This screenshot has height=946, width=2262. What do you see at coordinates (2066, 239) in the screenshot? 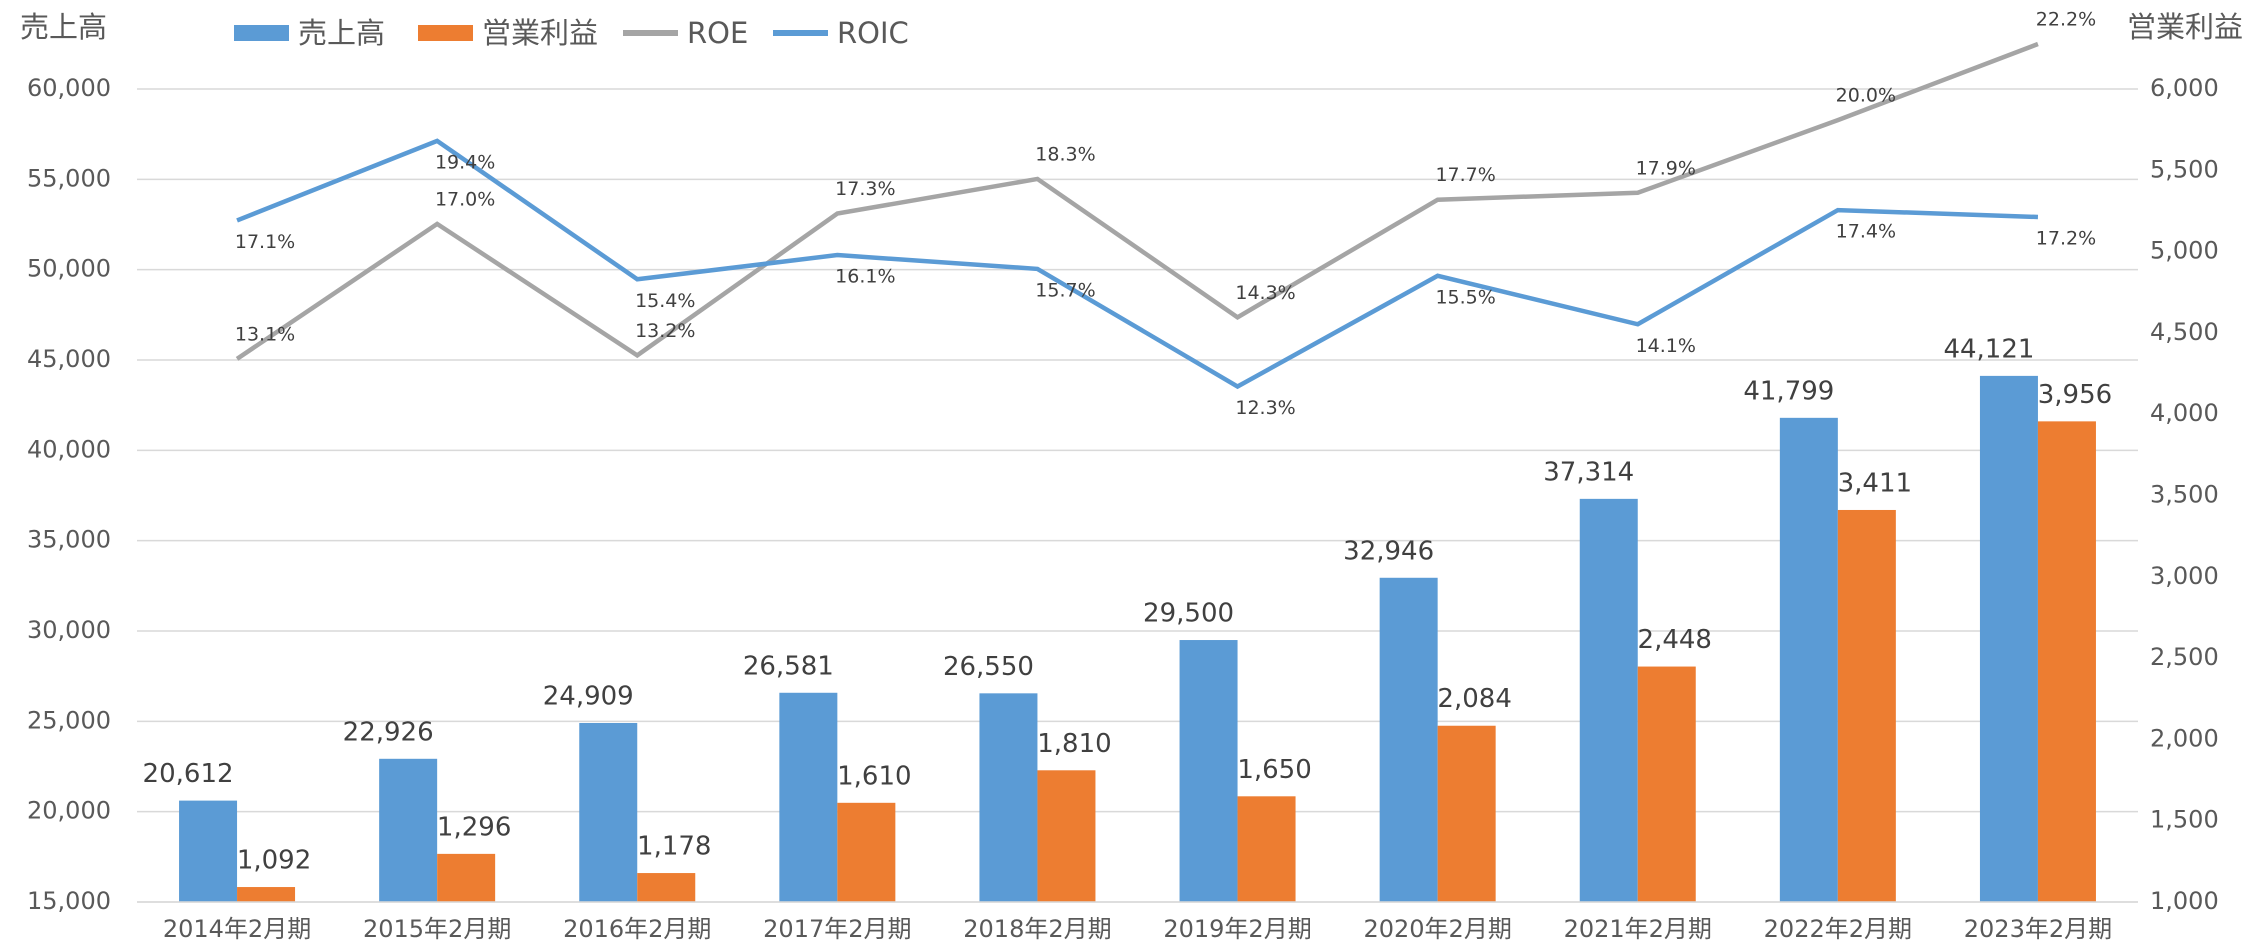
I see `point-label: 17.2%` at bounding box center [2066, 239].